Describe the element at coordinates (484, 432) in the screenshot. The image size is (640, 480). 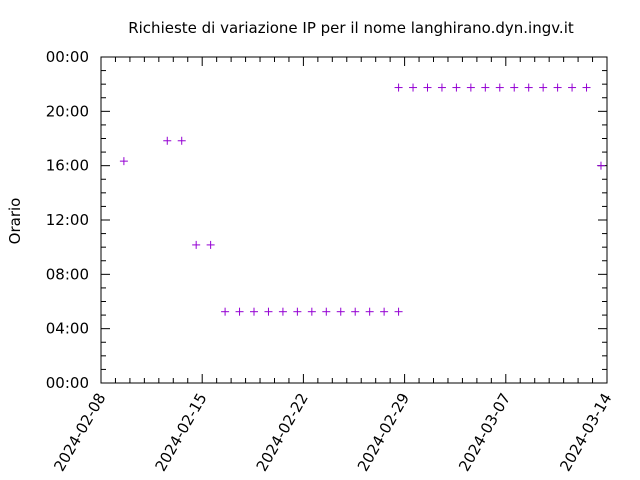
I see `x-tick-label: 2024-03-07` at that location.